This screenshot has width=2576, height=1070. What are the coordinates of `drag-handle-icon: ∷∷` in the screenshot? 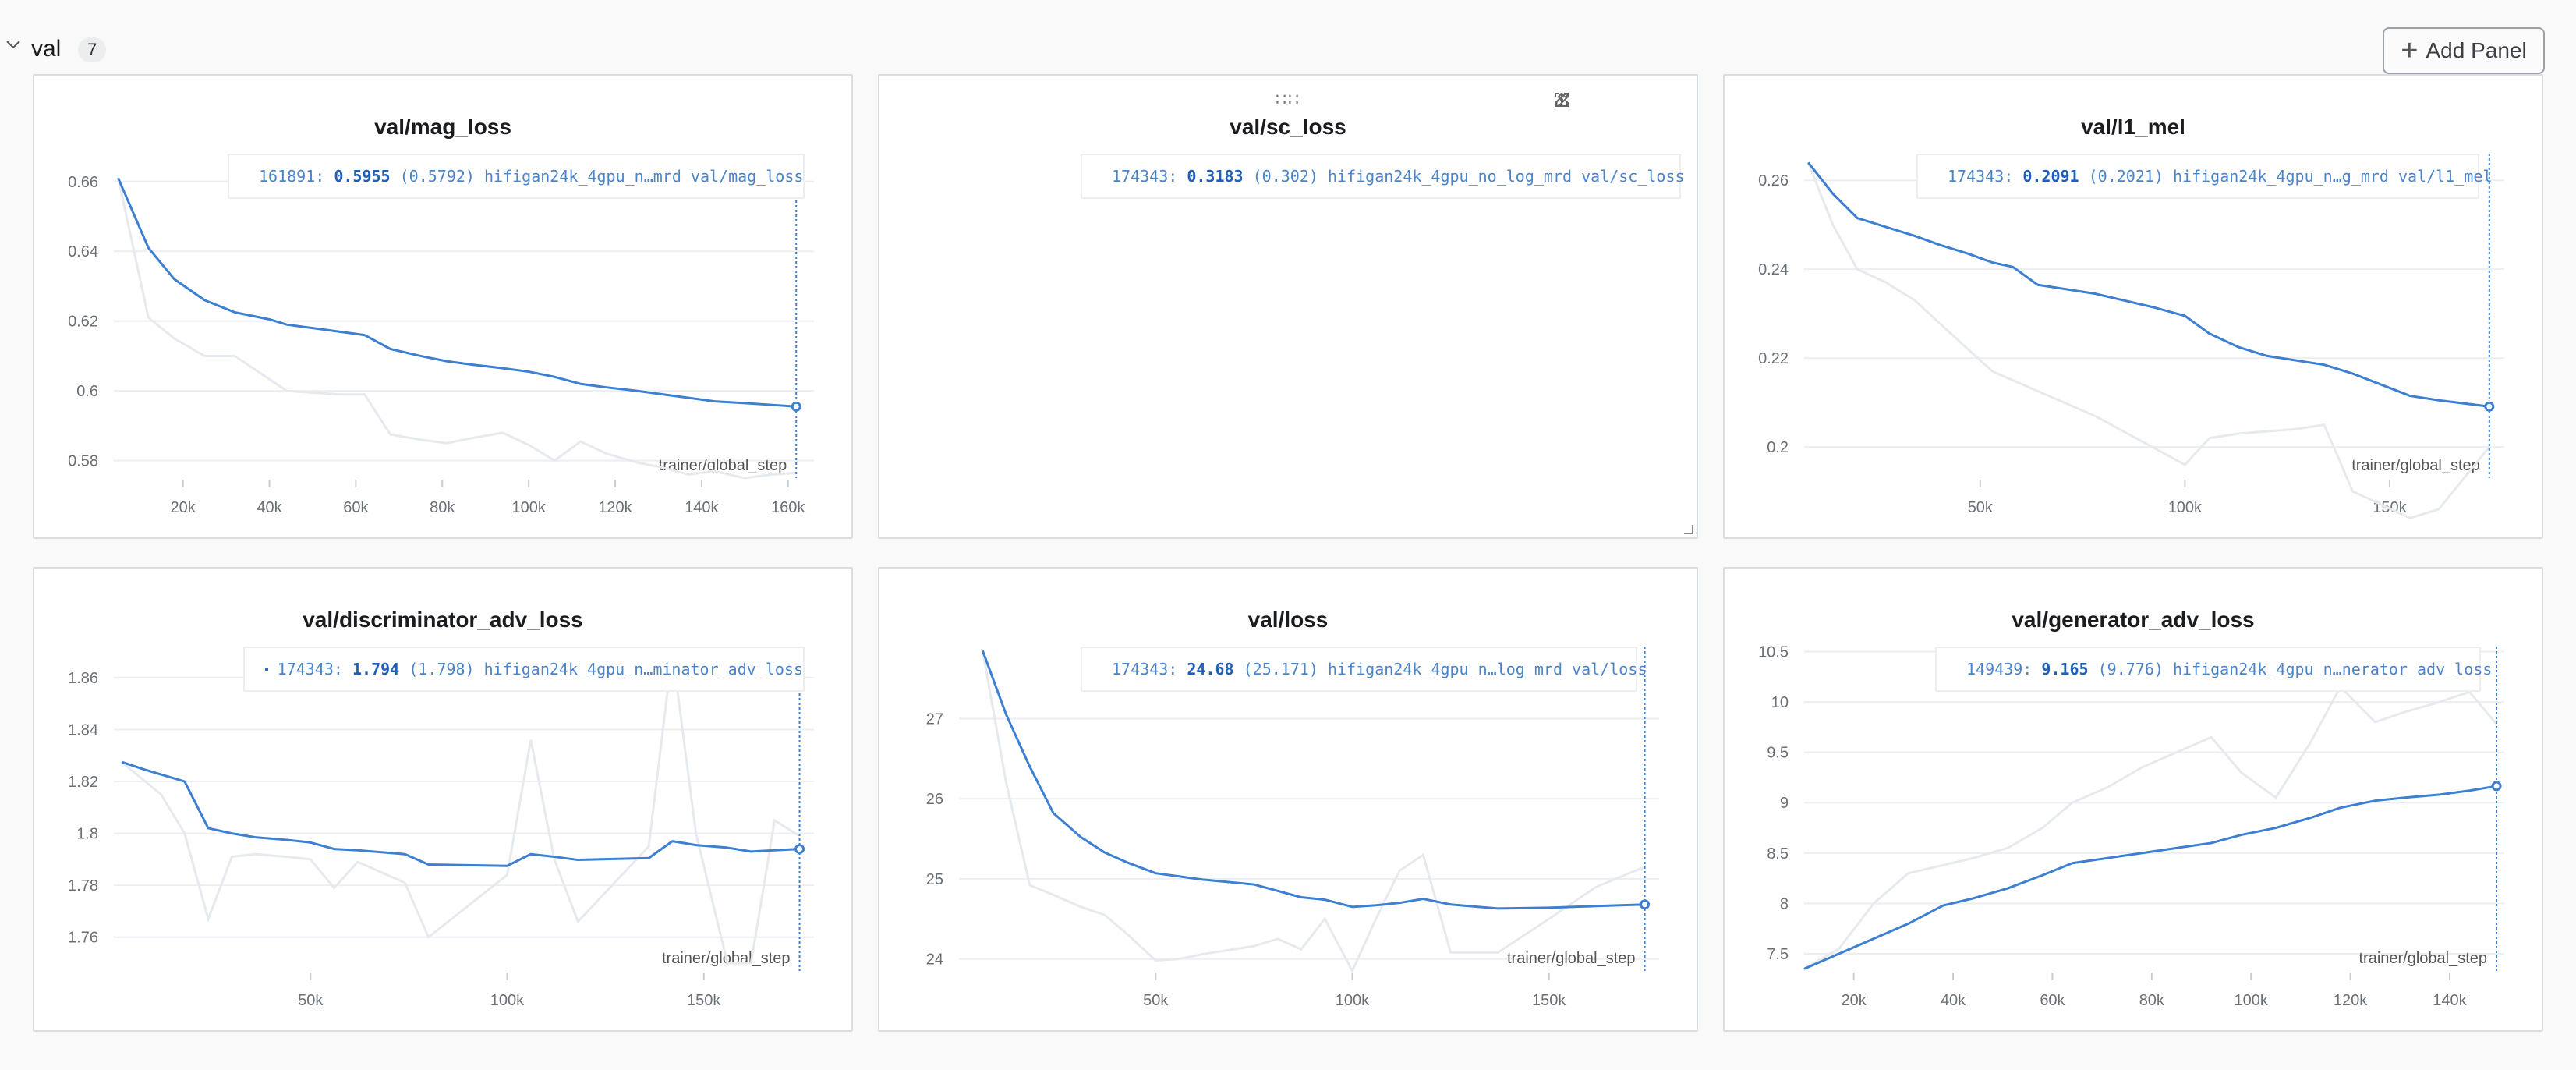 It's located at (1288, 100).